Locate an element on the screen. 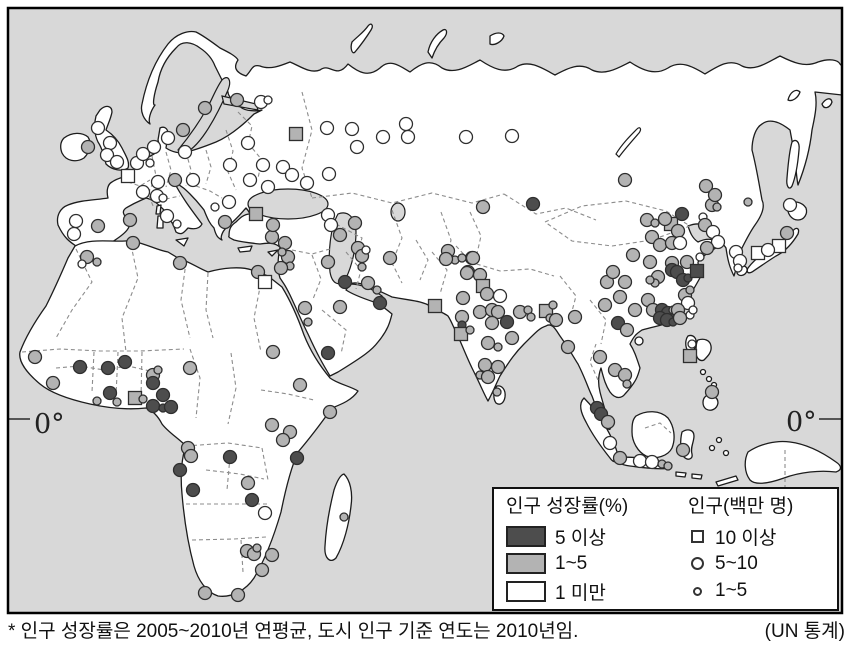 The image size is (850, 649). growth-swatch-mid is located at coordinates (526, 564).